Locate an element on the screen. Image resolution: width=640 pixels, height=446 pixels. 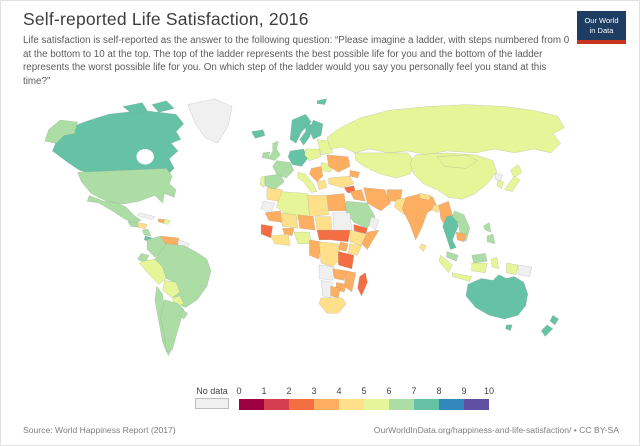
country-norway is located at coordinates (300, 129).